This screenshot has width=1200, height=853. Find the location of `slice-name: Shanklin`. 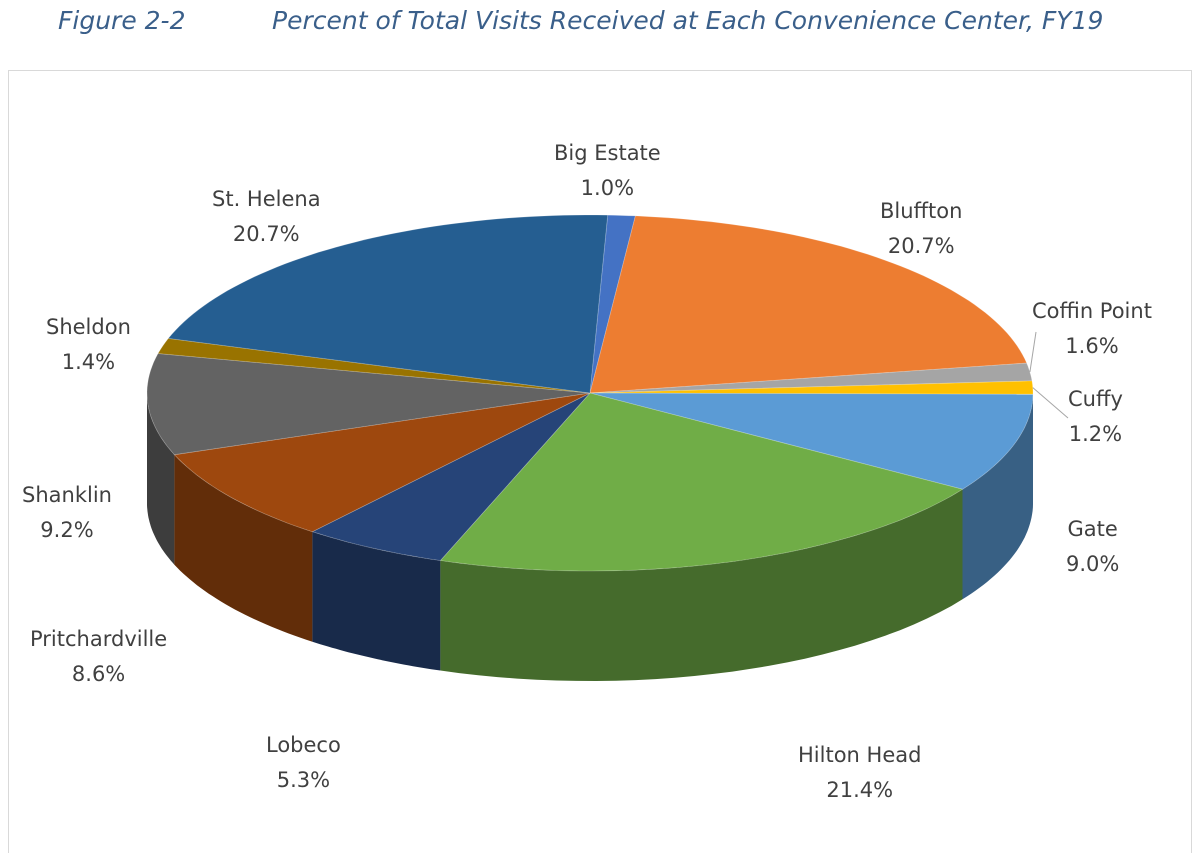

slice-name: Shanklin is located at coordinates (67, 495).